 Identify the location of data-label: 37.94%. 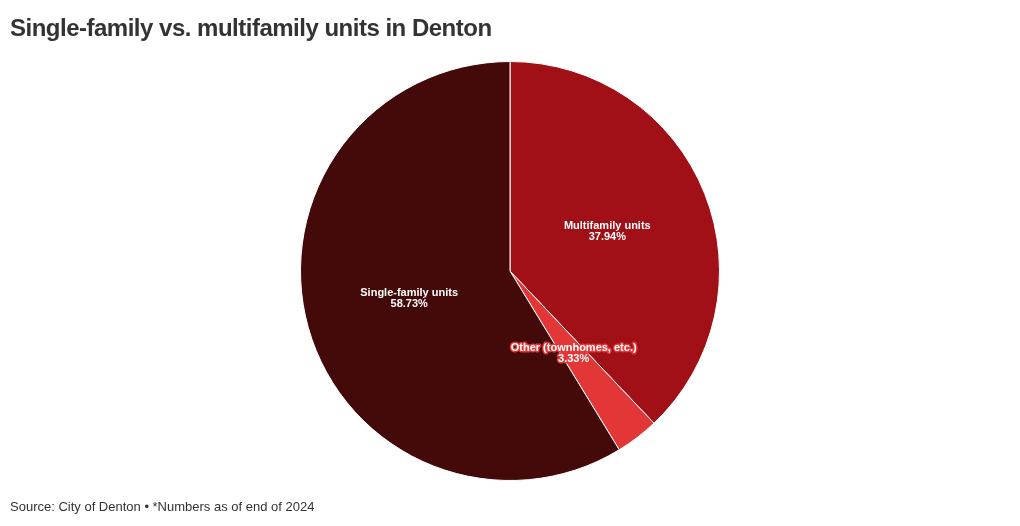
(607, 236).